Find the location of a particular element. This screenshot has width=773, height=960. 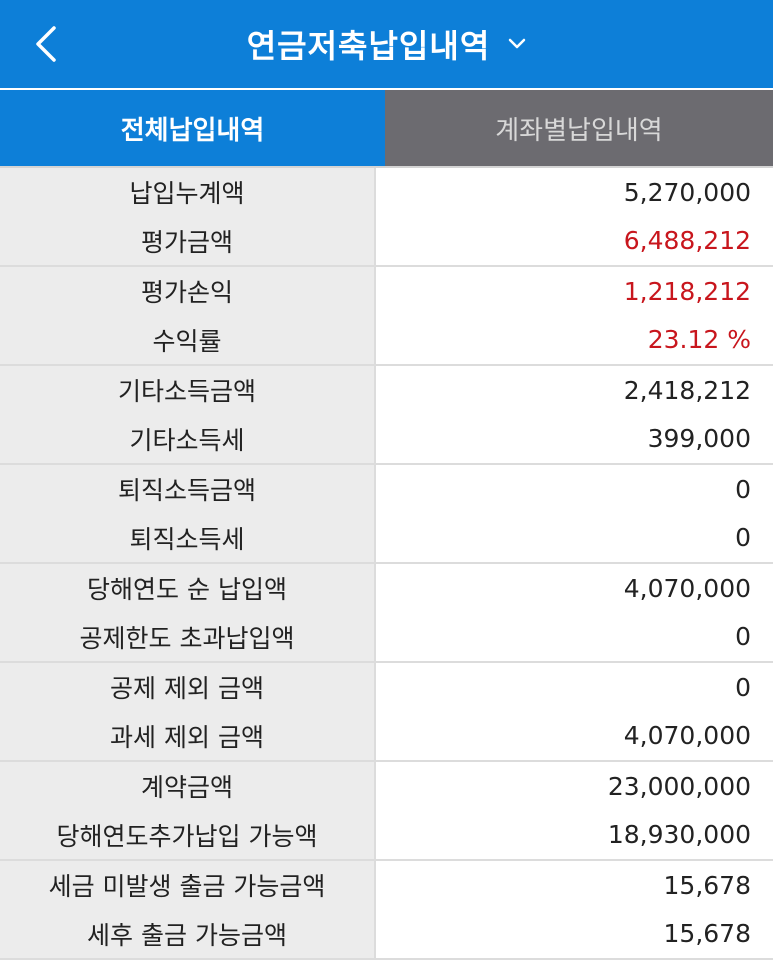

row-value: 399,000 is located at coordinates (699, 439).